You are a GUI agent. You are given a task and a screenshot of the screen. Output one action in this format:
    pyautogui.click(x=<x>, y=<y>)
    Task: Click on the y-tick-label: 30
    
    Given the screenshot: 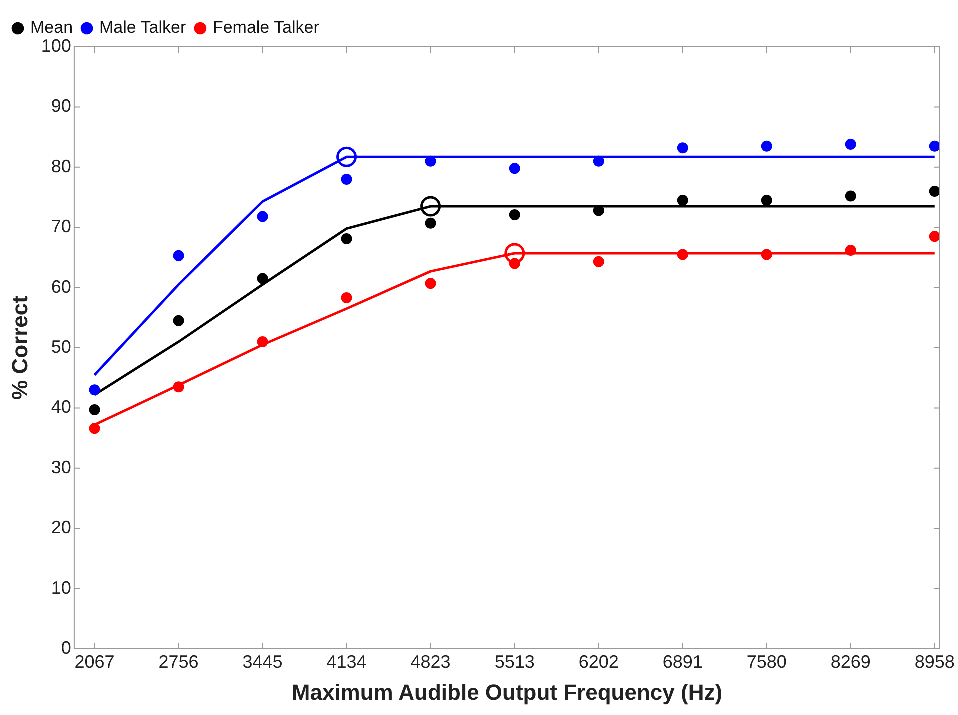 What is the action you would take?
    pyautogui.click(x=61, y=467)
    